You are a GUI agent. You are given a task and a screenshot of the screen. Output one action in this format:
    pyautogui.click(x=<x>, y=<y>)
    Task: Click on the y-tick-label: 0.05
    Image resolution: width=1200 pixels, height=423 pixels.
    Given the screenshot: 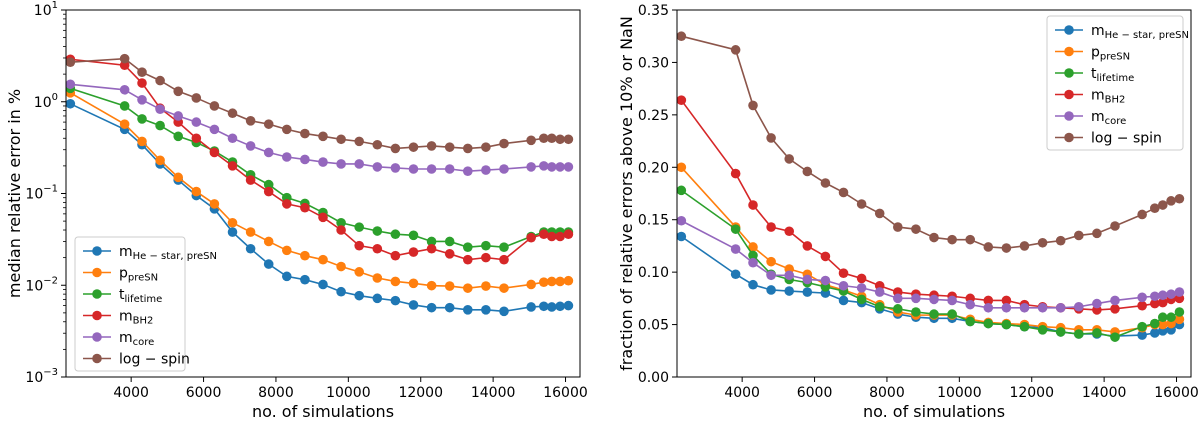 What is the action you would take?
    pyautogui.click(x=653, y=326)
    